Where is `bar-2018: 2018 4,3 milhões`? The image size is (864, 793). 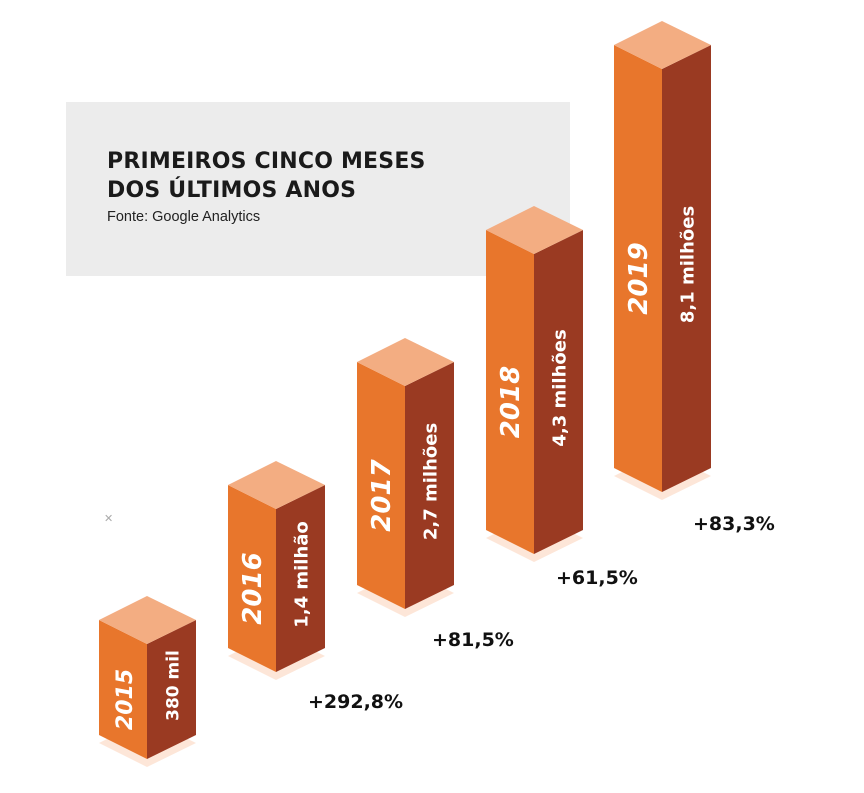 bar-2018: 2018 4,3 milhões is located at coordinates (534, 384).